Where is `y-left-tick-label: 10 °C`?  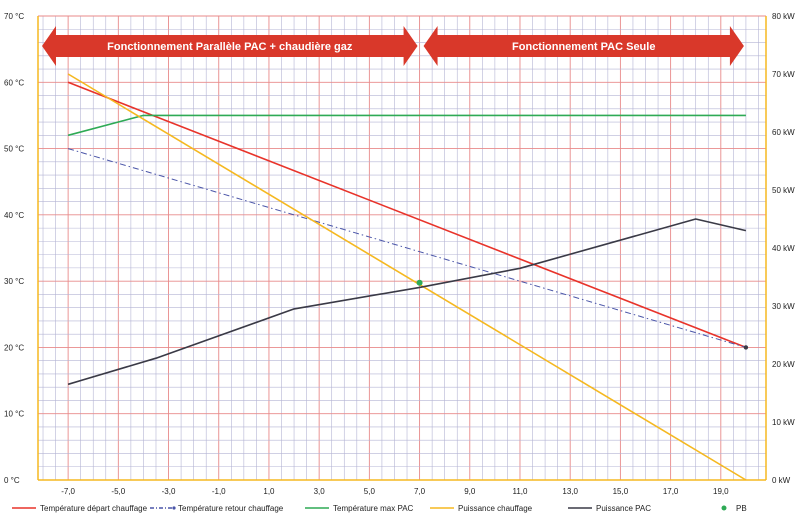
y-left-tick-label: 10 °C is located at coordinates (14, 414).